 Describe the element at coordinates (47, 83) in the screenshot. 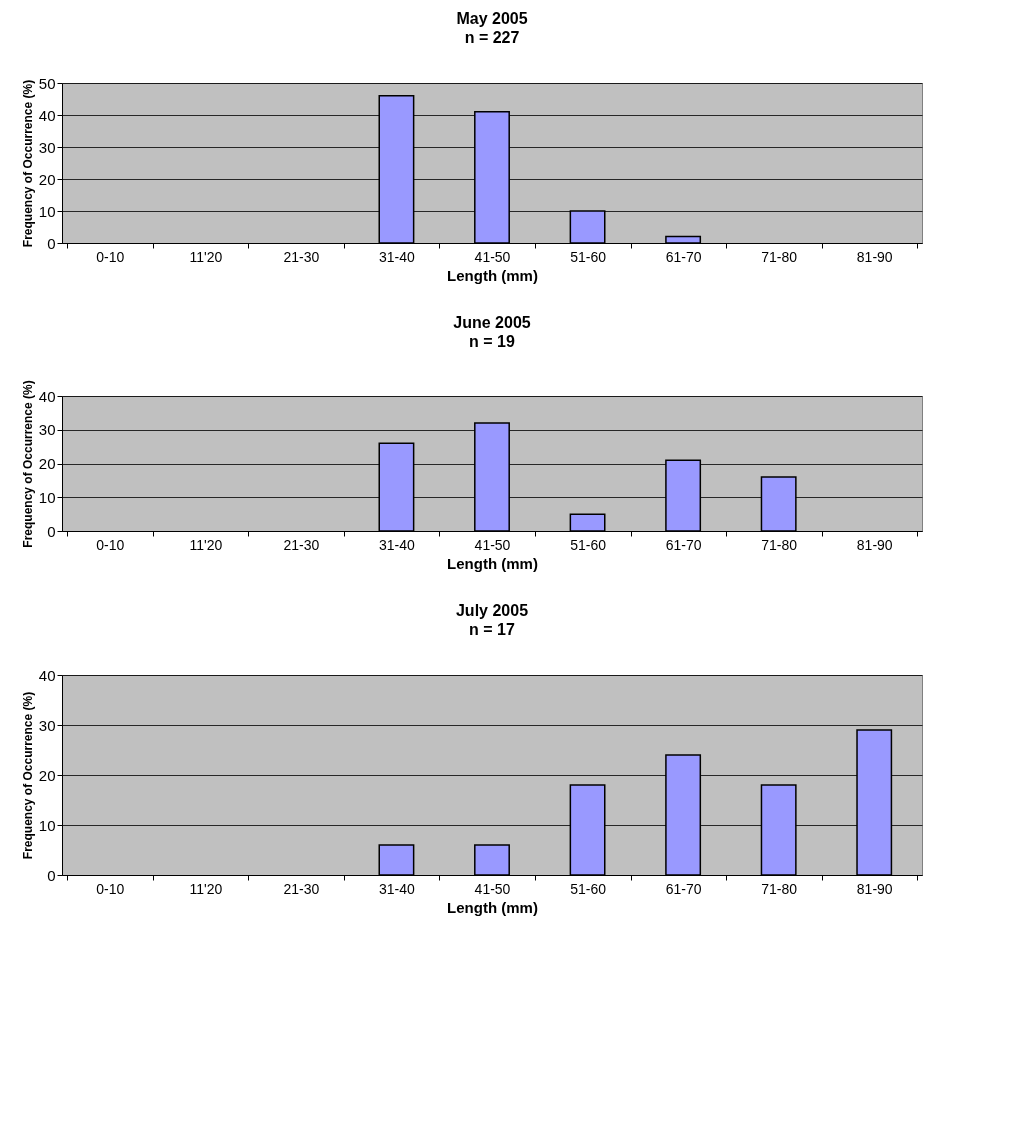

I see `y-tick-label: 50` at that location.